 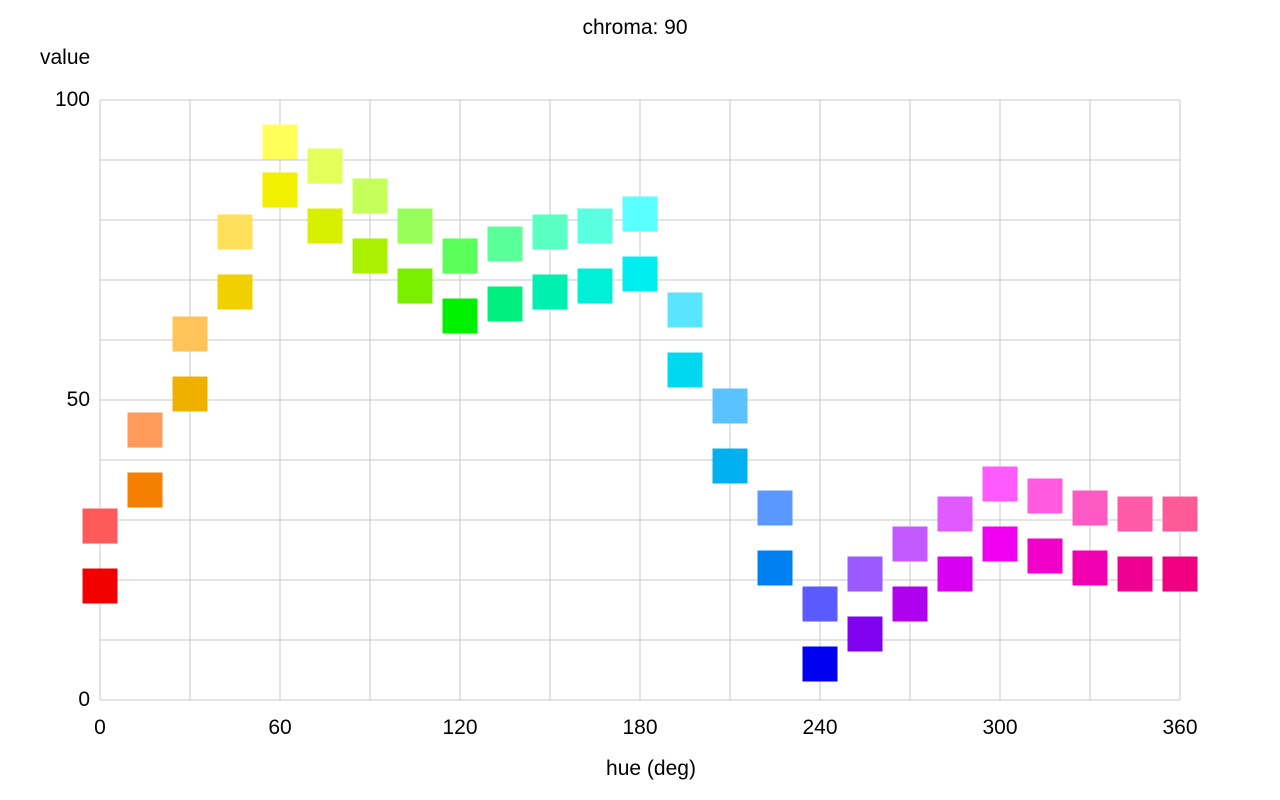 What do you see at coordinates (65, 57) in the screenshot?
I see `y-axis-label: value` at bounding box center [65, 57].